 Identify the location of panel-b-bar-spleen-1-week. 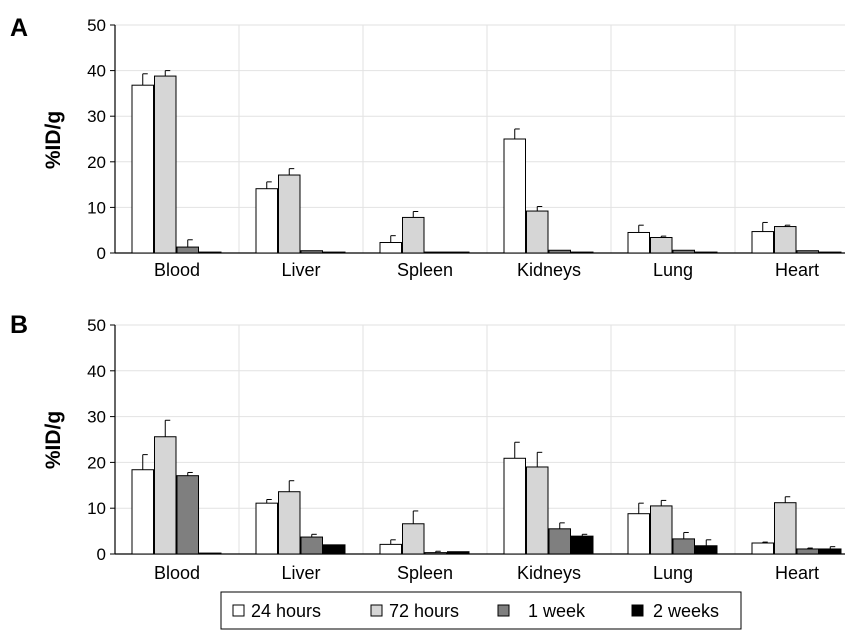
(435, 553).